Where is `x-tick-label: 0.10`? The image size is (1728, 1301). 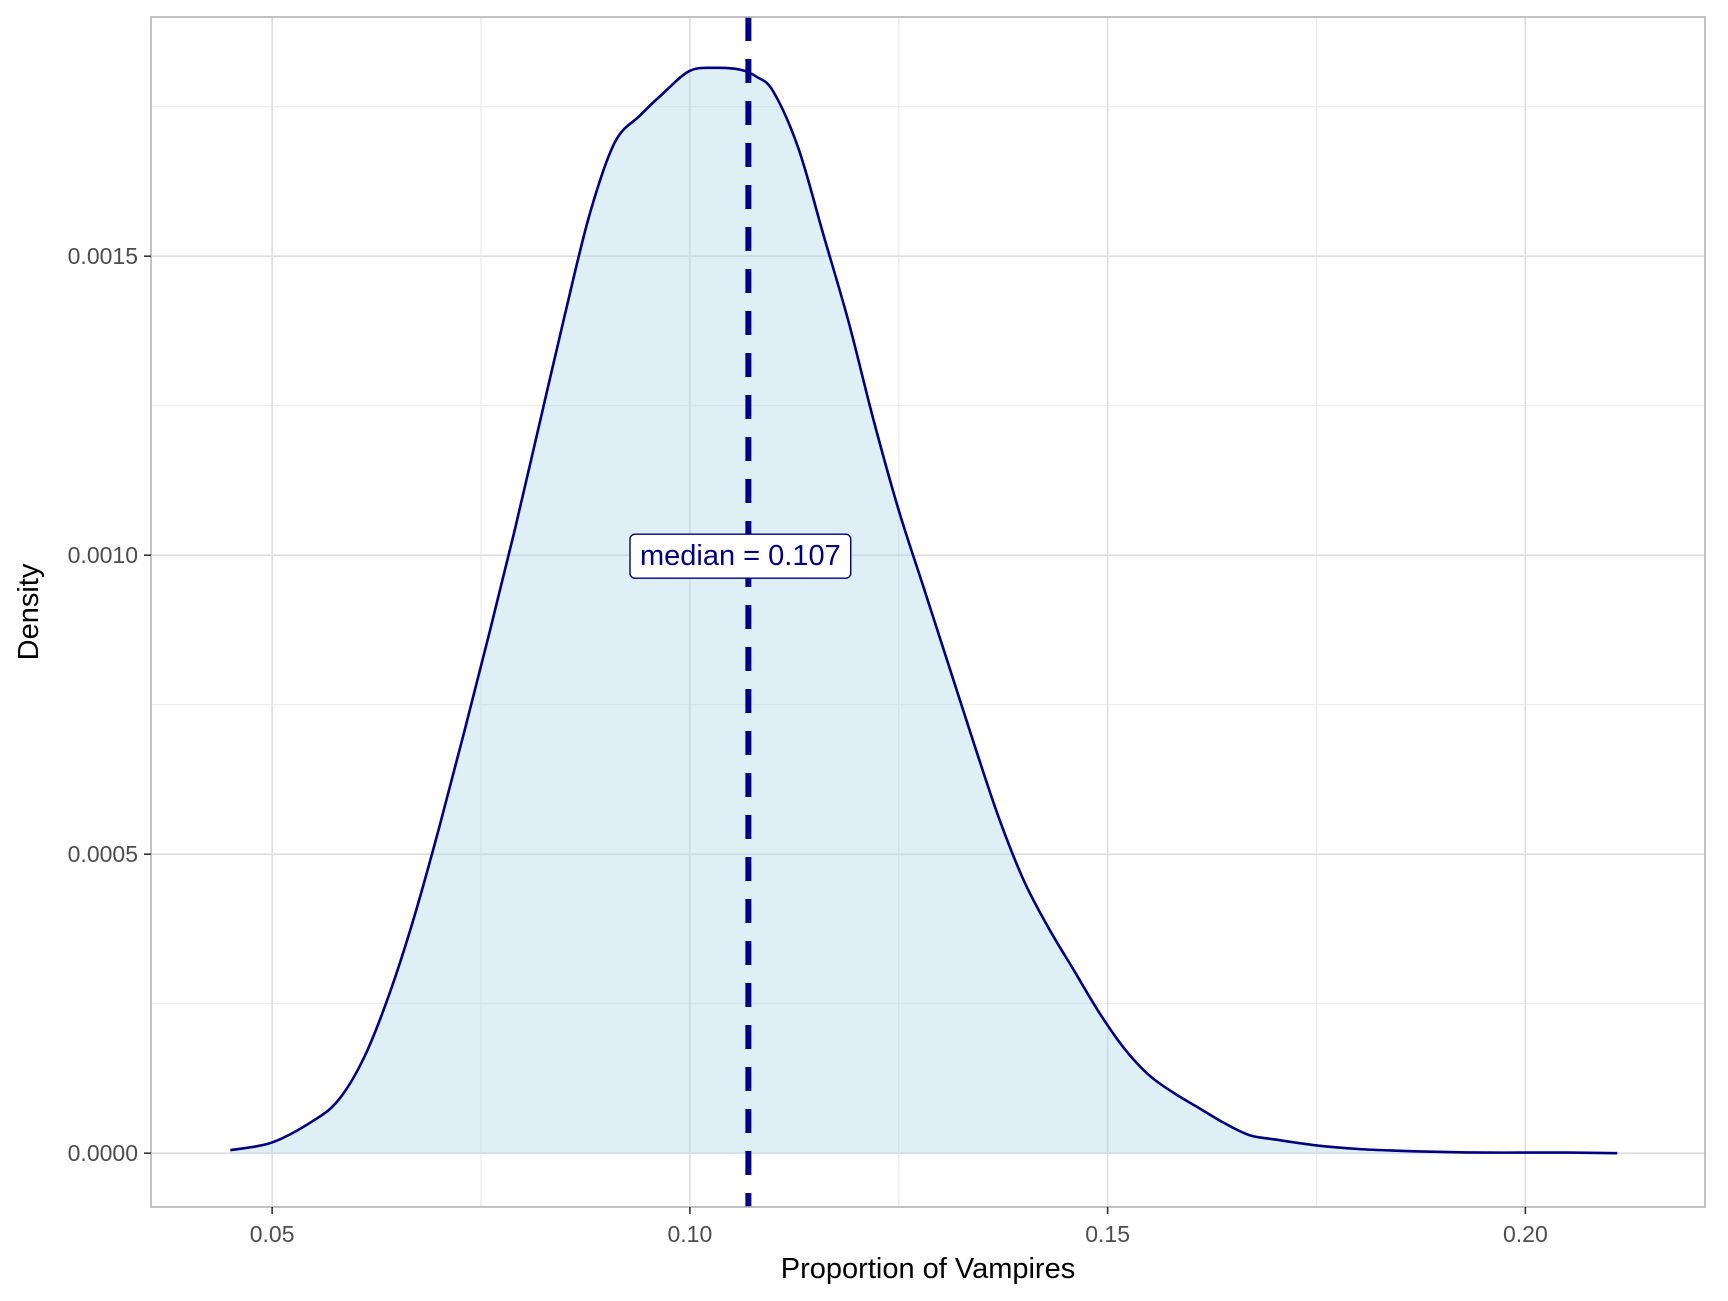 x-tick-label: 0.10 is located at coordinates (690, 1234).